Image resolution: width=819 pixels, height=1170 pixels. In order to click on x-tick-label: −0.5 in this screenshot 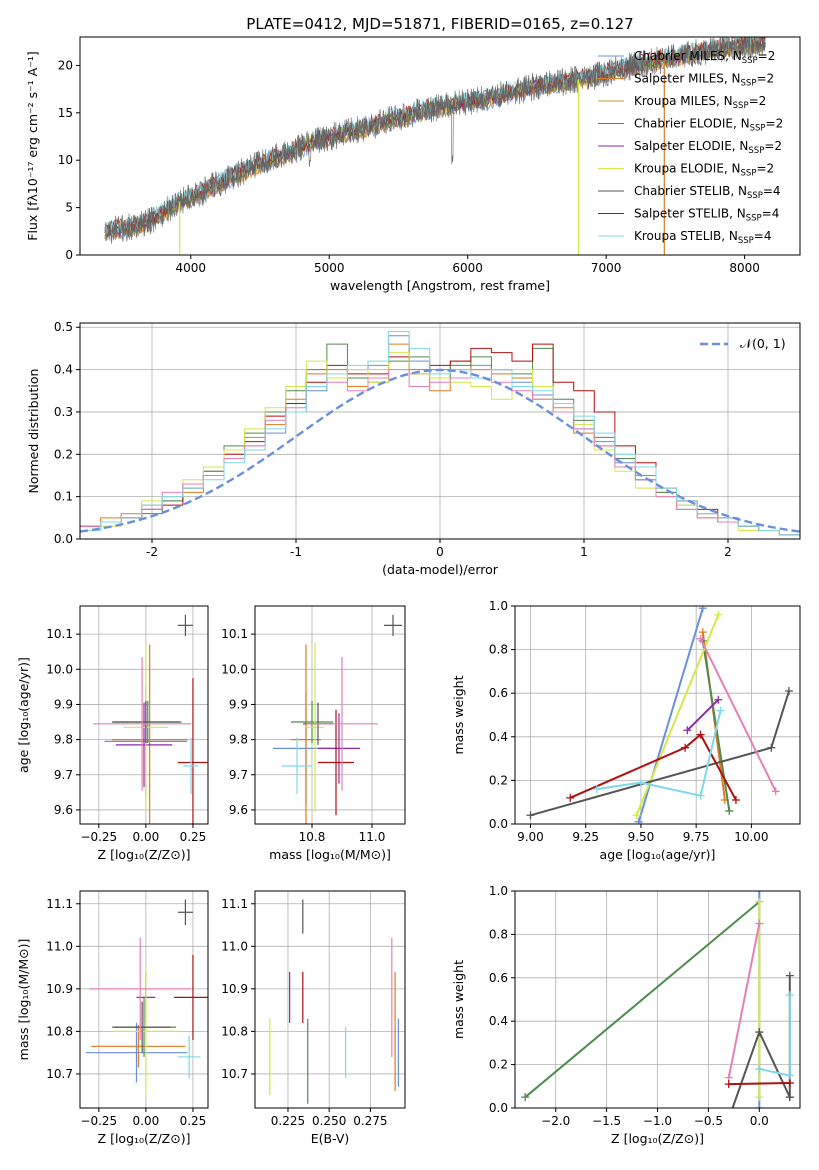, I will do `click(708, 1121)`.